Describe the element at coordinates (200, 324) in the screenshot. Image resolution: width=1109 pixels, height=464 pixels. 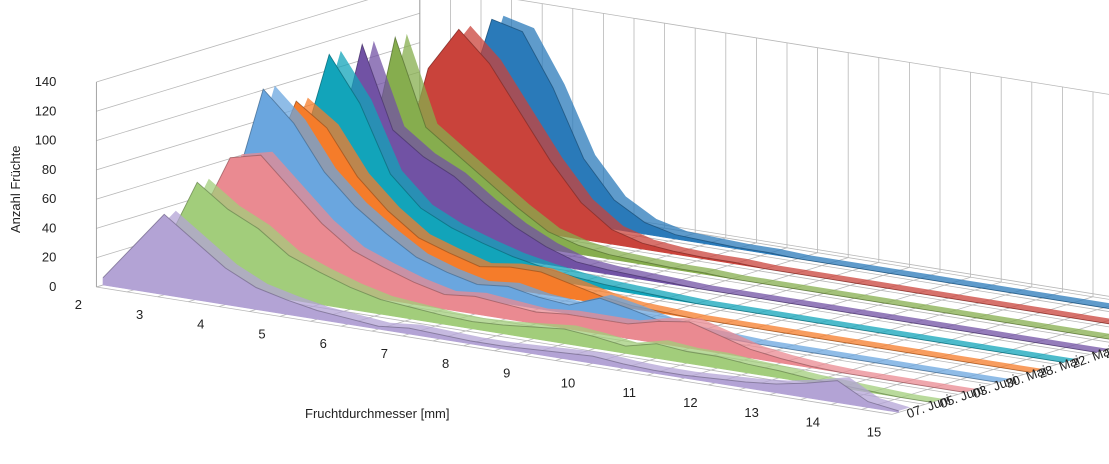
I see `x-tick-label: 4` at that location.